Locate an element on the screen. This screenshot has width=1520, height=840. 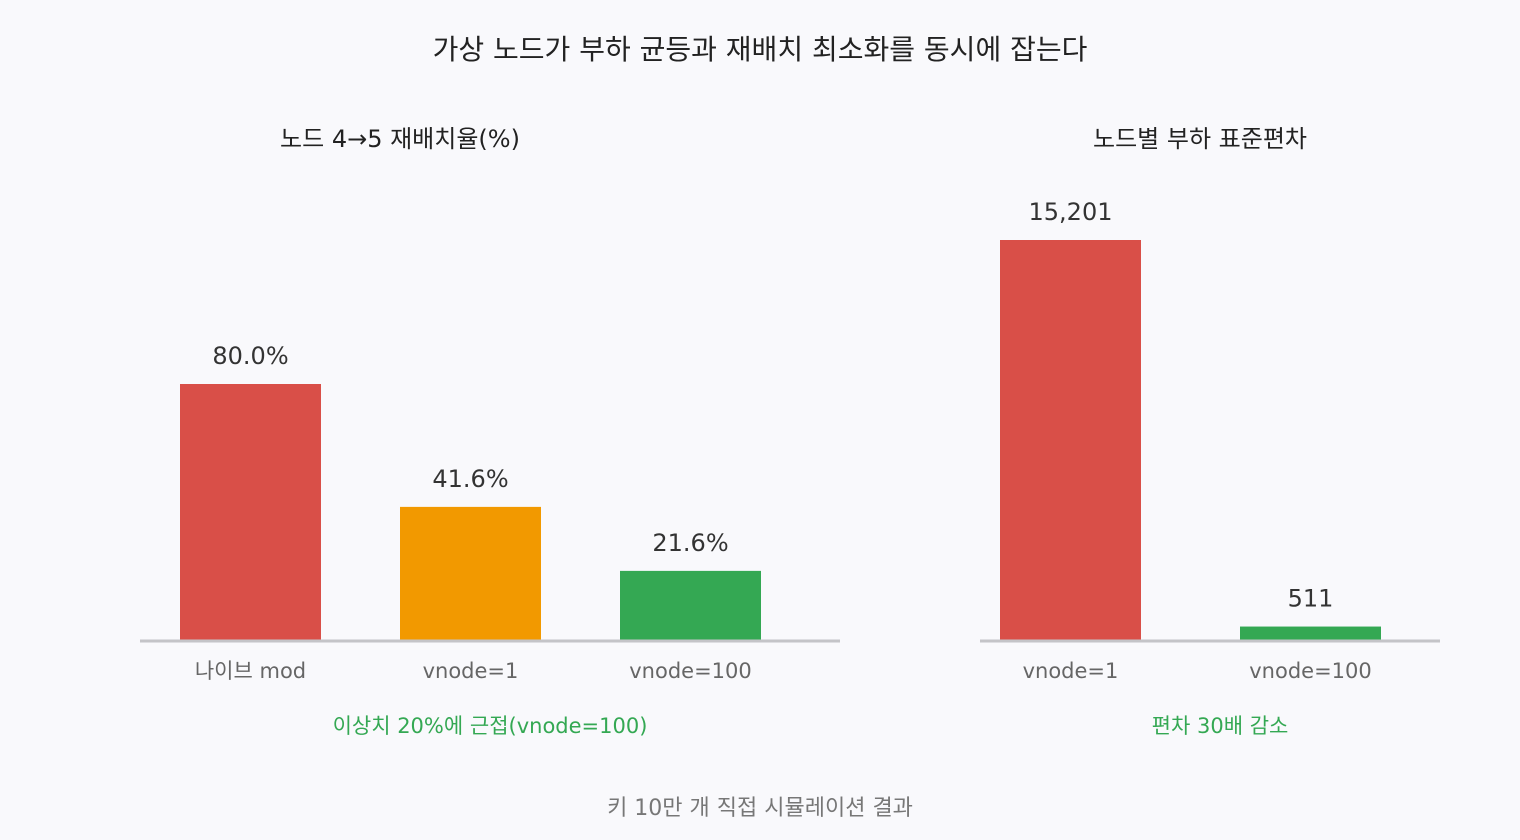
data-label: 80.0% is located at coordinates (250, 356).